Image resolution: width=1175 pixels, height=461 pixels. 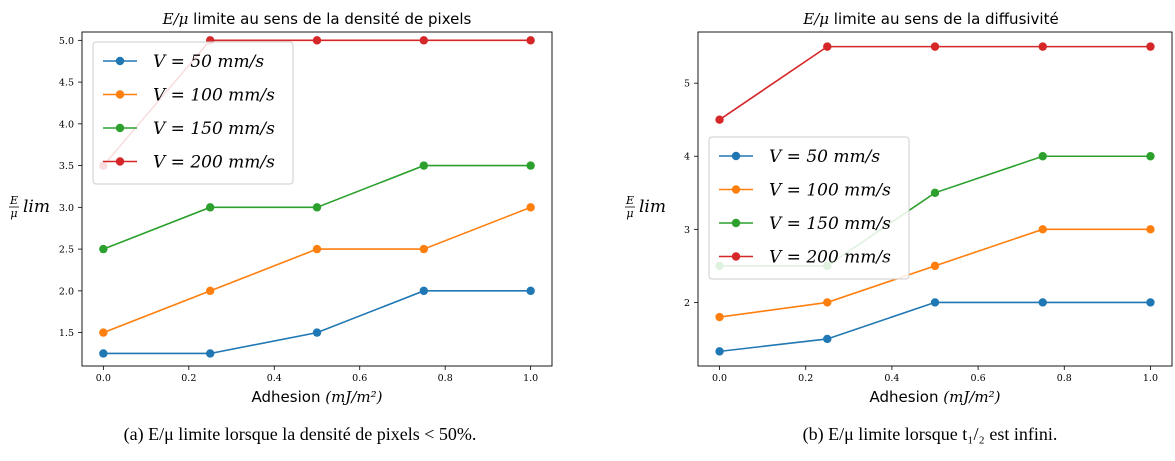 I want to click on y-tick-label: 3, so click(x=687, y=230).